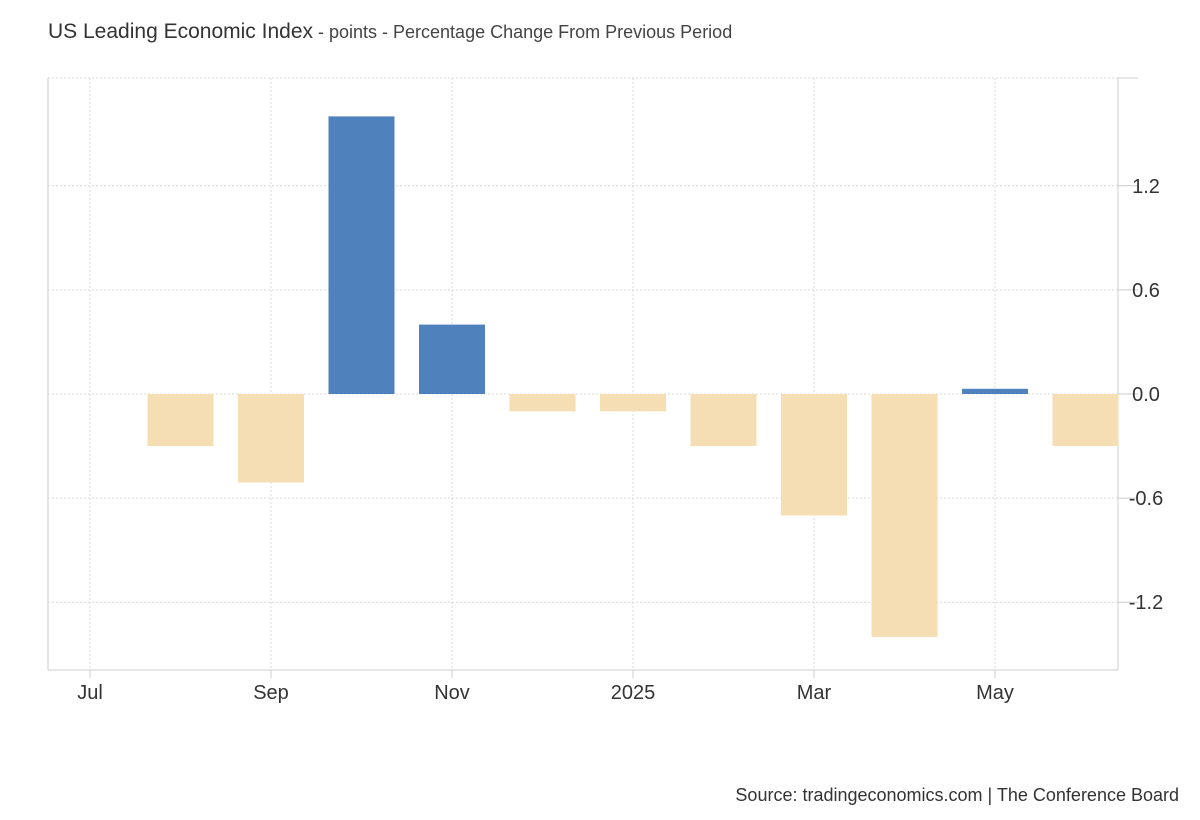 This screenshot has height=820, width=1200. I want to click on x-tick-label: Nov, so click(452, 693).